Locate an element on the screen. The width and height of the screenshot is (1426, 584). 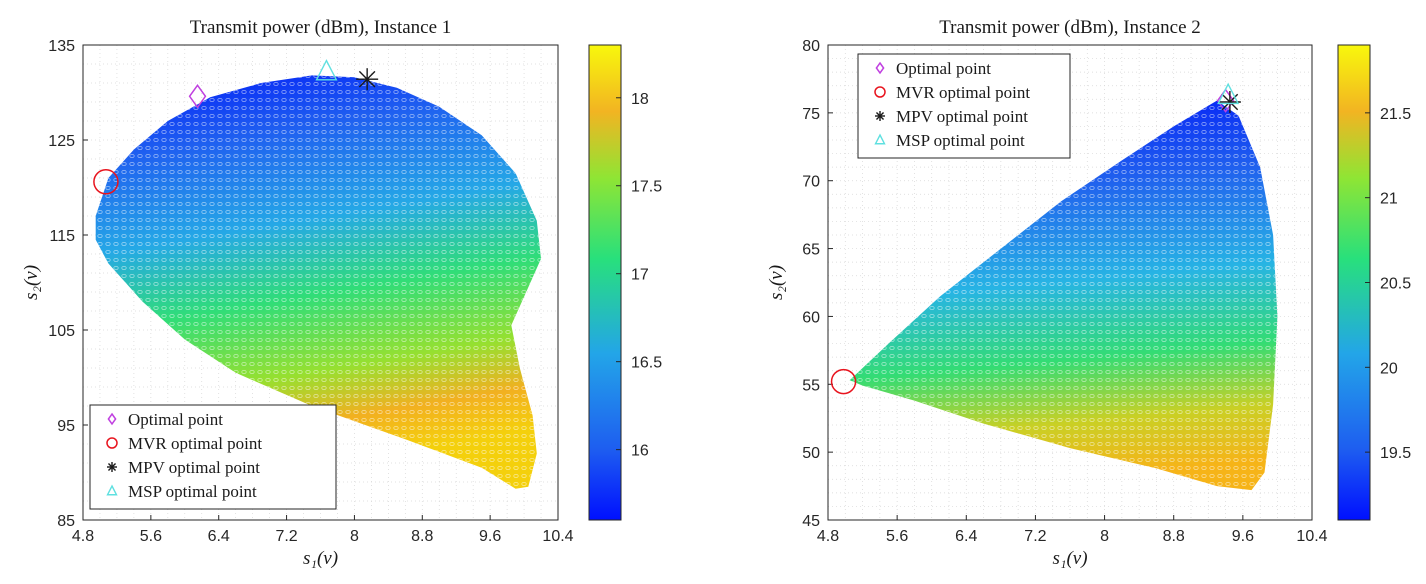
colorbar-tick-label: 21 is located at coordinates (1389, 199).